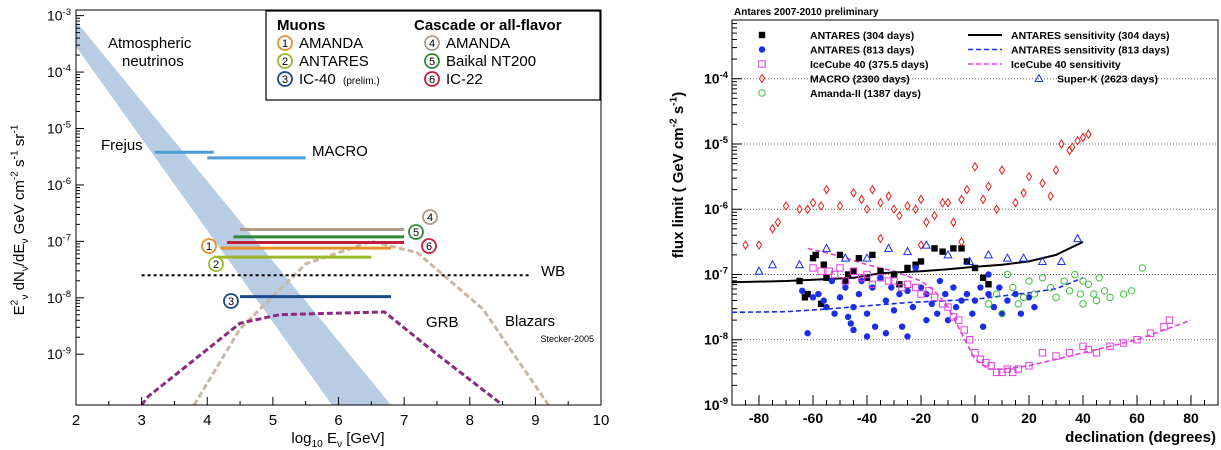 The width and height of the screenshot is (1221, 450). Describe the element at coordinates (122, 145) in the screenshot. I see `frejus-label: Frejus` at that location.